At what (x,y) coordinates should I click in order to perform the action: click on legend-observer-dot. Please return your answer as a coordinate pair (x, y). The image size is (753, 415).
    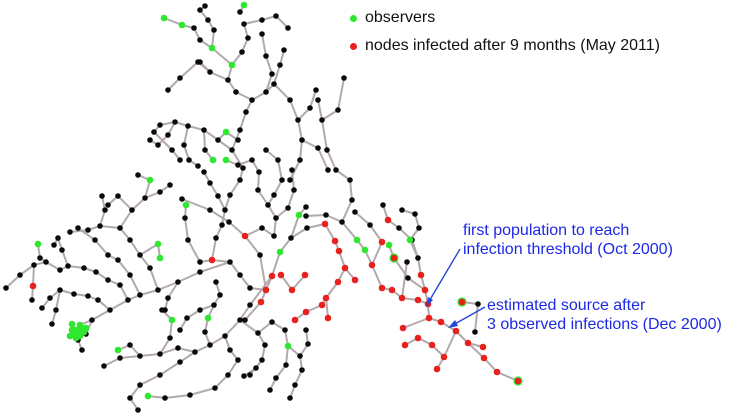
    Looking at the image, I should click on (353, 18).